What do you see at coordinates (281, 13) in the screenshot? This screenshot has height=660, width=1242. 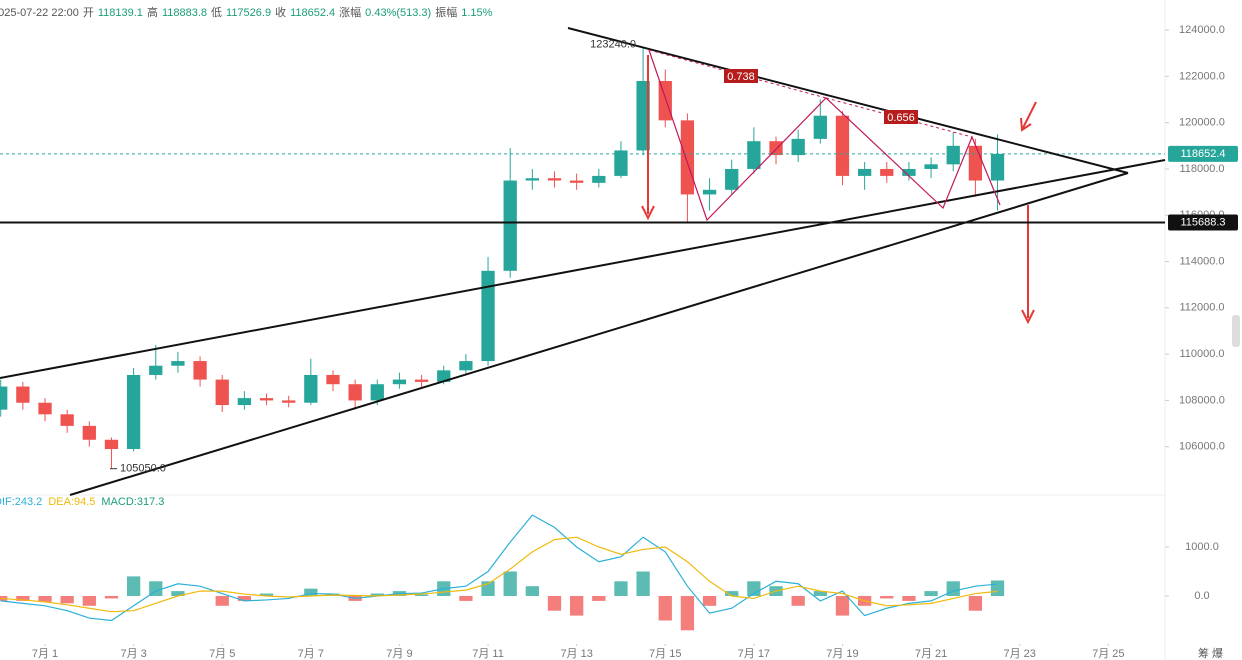 I see `header-label: 收` at bounding box center [281, 13].